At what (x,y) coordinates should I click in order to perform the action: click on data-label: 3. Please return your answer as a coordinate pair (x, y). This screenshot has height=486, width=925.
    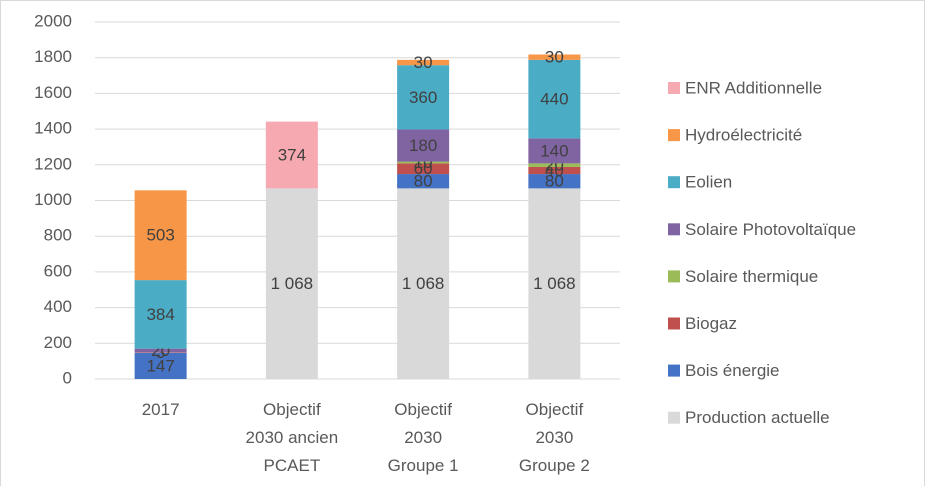
    Looking at the image, I should click on (160, 352).